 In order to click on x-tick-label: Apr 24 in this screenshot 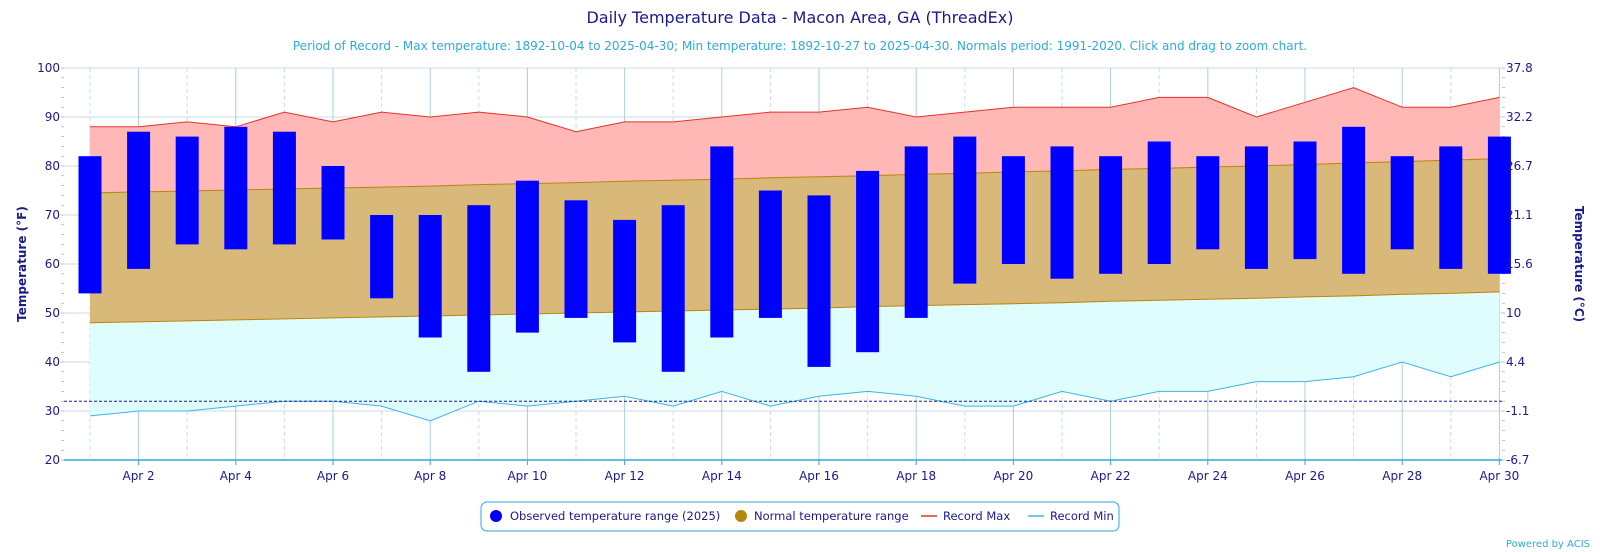, I will do `click(1208, 476)`.